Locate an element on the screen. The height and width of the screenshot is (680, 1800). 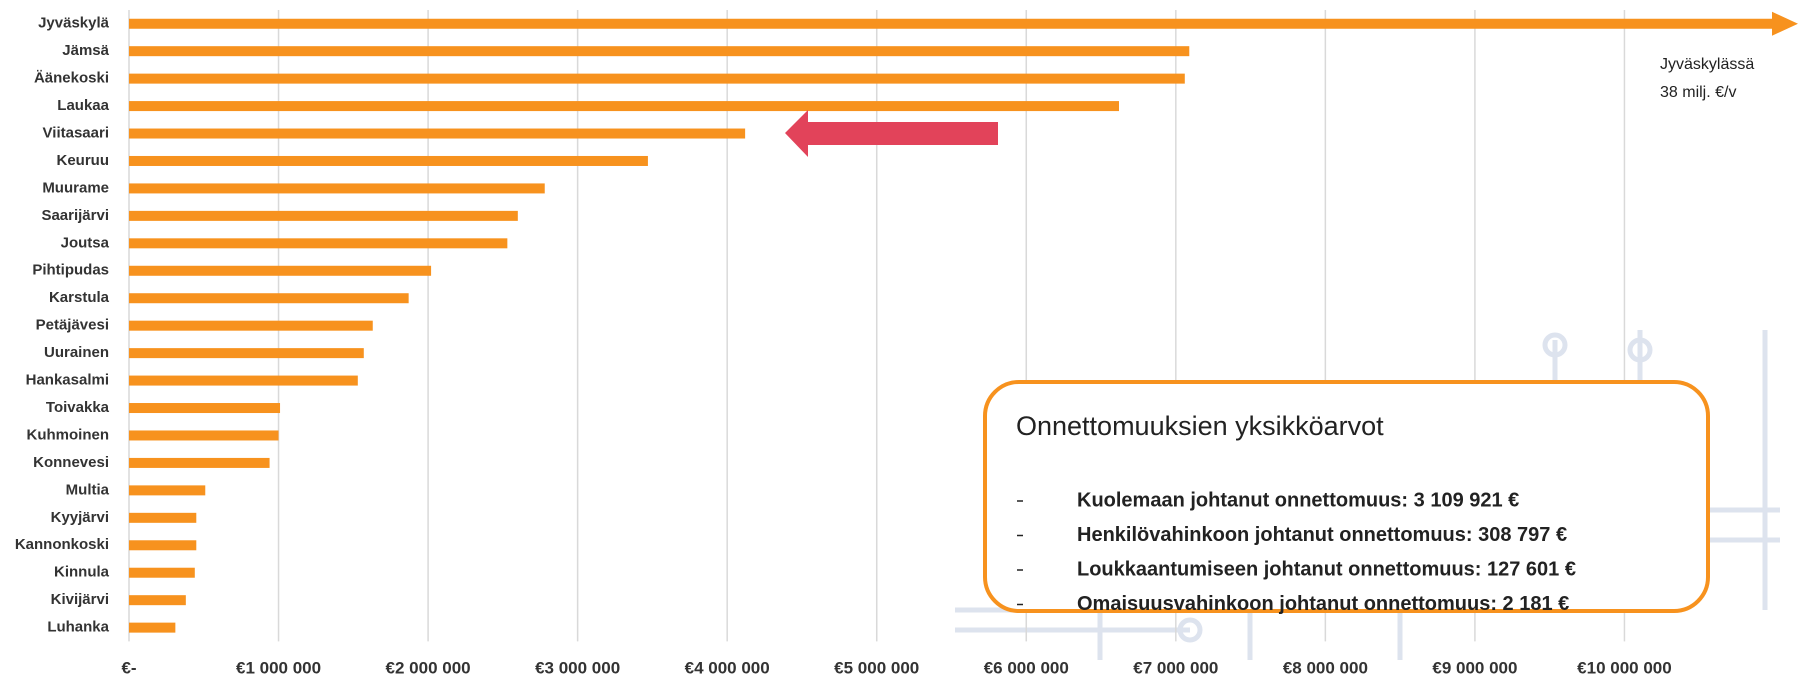
x-tick-label: €8 000 000 is located at coordinates (1325, 667).